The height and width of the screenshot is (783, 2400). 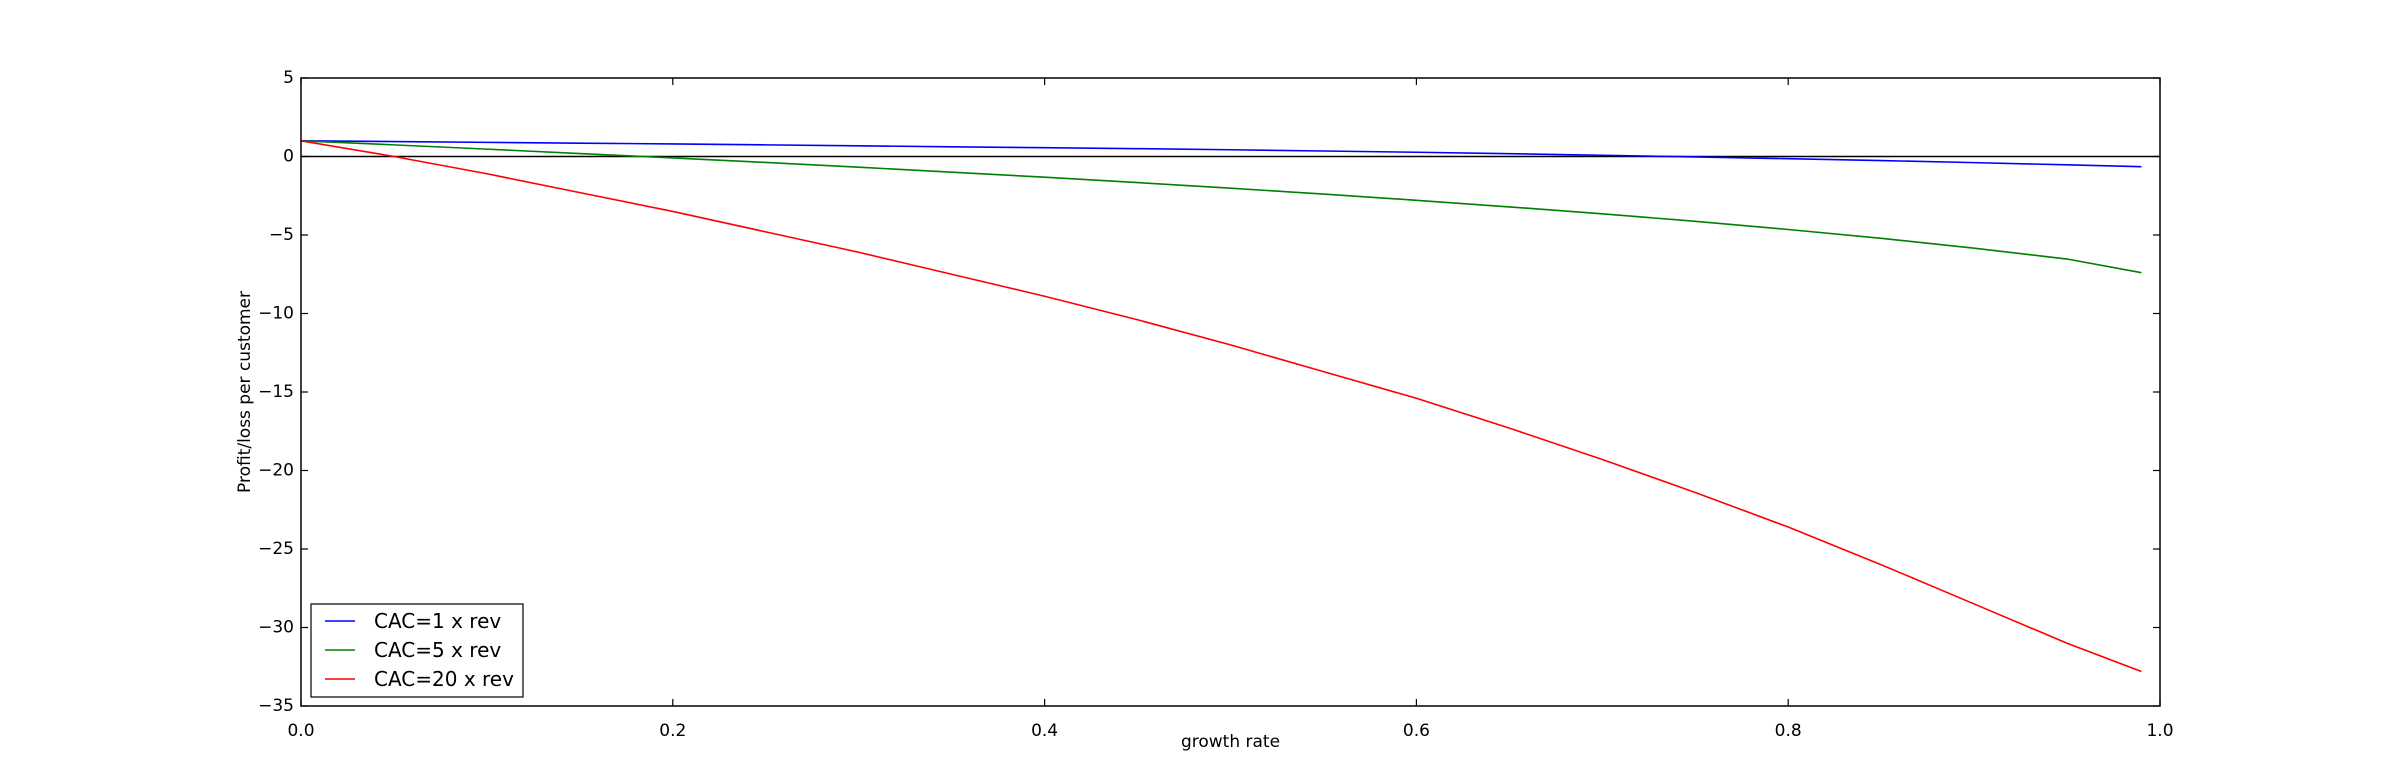 What do you see at coordinates (2159, 731) in the screenshot?
I see `x-tick-label: 1.0` at bounding box center [2159, 731].